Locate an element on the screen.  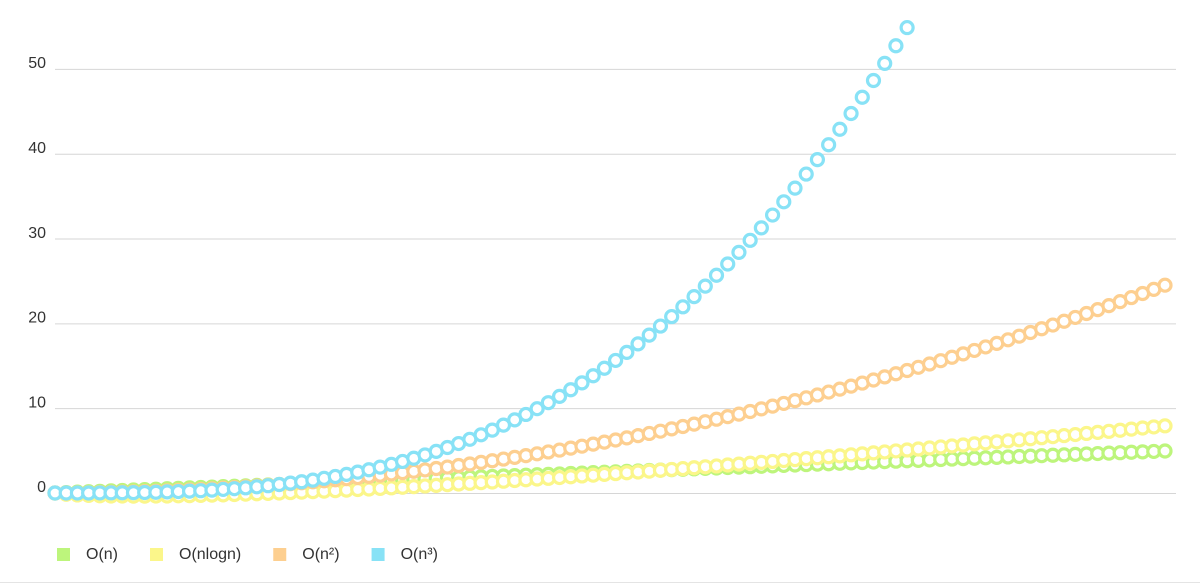
legend-label: O(n²) is located at coordinates (320, 554).